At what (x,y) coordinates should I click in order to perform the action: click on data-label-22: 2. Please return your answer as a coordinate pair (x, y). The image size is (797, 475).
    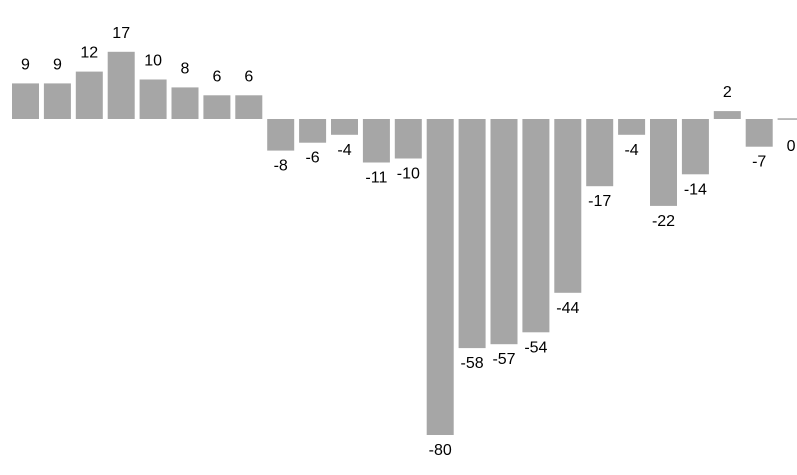
    Looking at the image, I should click on (727, 92).